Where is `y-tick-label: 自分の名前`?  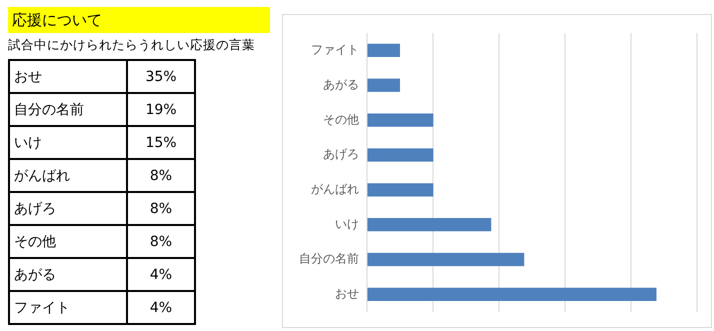 y-tick-label: 自分の名前 is located at coordinates (329, 259).